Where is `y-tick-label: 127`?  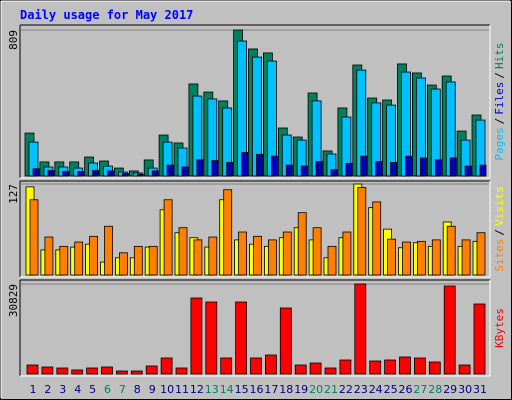
y-tick-label: 127 is located at coordinates (13, 194).